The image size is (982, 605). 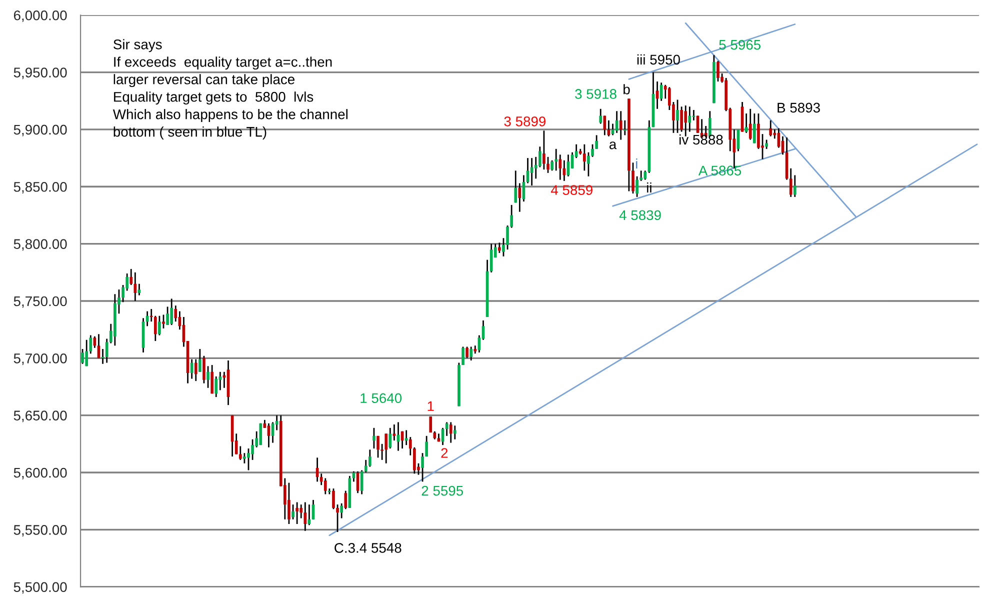 I want to click on annotation: Sir says If exceeds equality target a=c..then larger reversal can take place Equality target gets to 5800 lvls Which also happens to be the channel bottom ( seen in blue TL), so click(x=230, y=89).